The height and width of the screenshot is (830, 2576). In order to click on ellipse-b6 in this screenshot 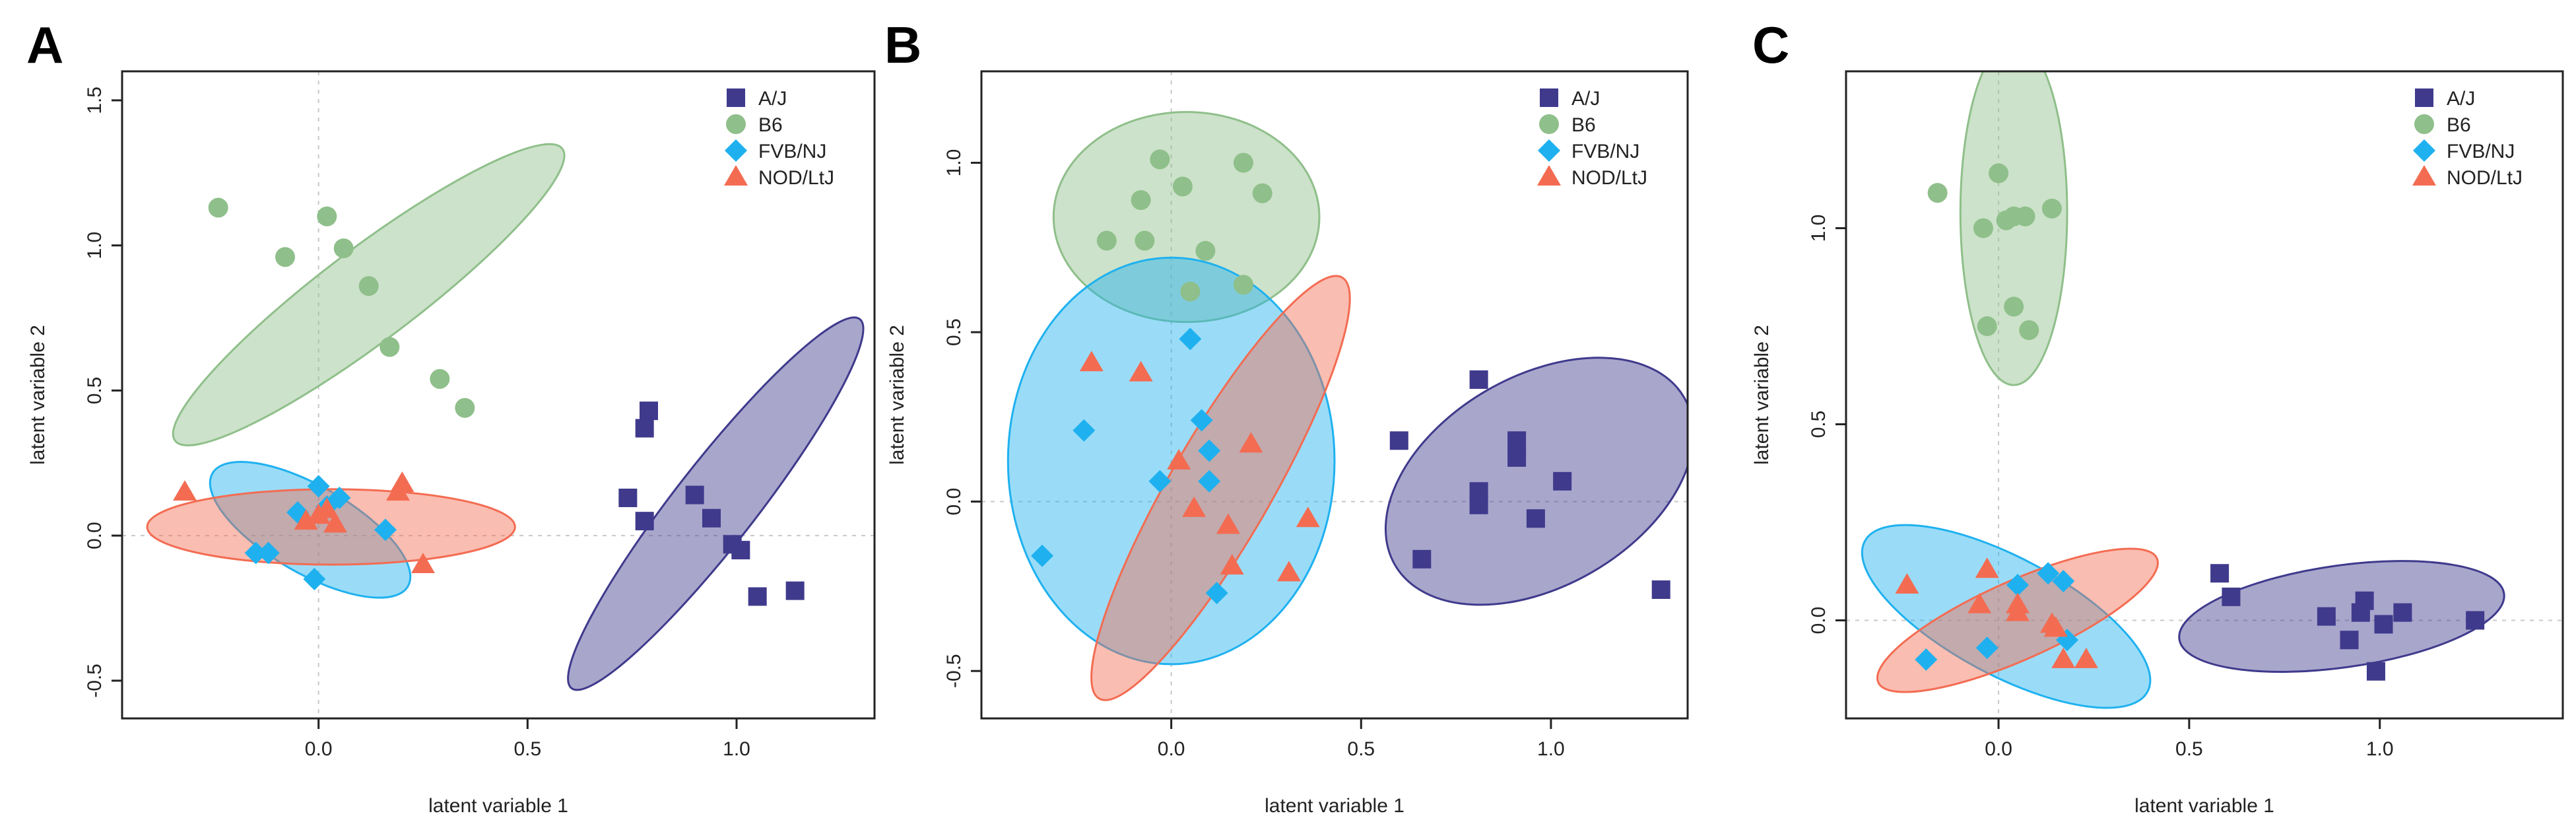, I will do `click(2013, 228)`.